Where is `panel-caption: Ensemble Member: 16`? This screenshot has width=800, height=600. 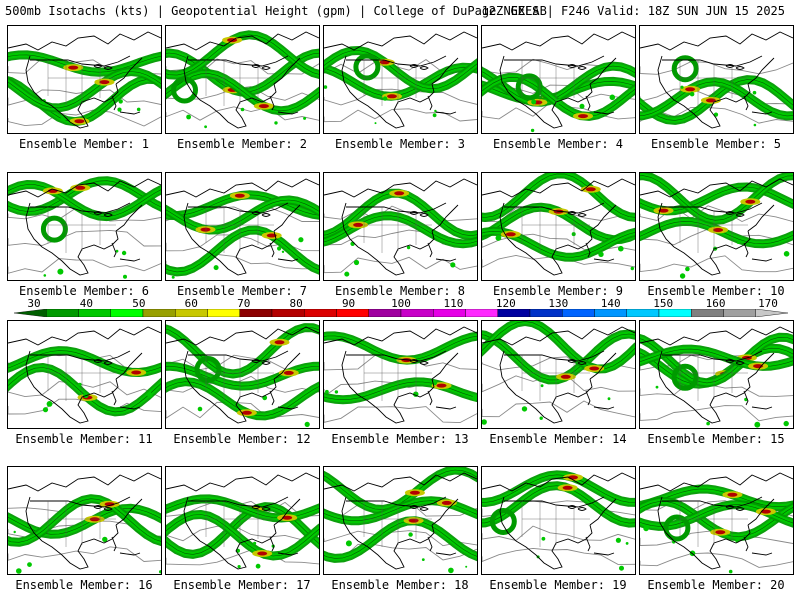 panel-caption: Ensemble Member: 16 is located at coordinates (84, 585).